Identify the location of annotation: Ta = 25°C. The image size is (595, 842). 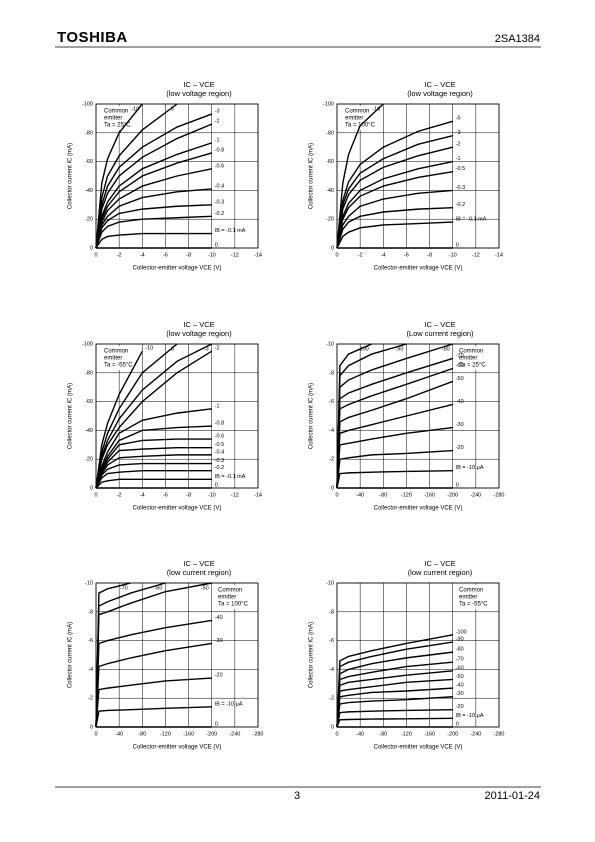
(472, 366).